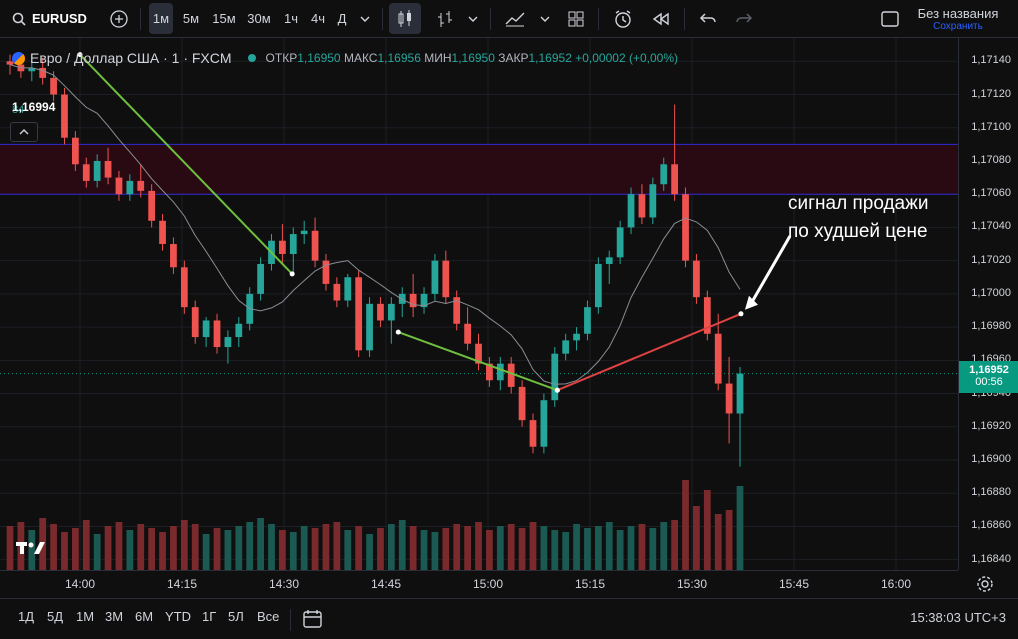 The height and width of the screenshot is (639, 1018). What do you see at coordinates (399, 58) in the screenshot?
I see `high-value: 1,16956` at bounding box center [399, 58].